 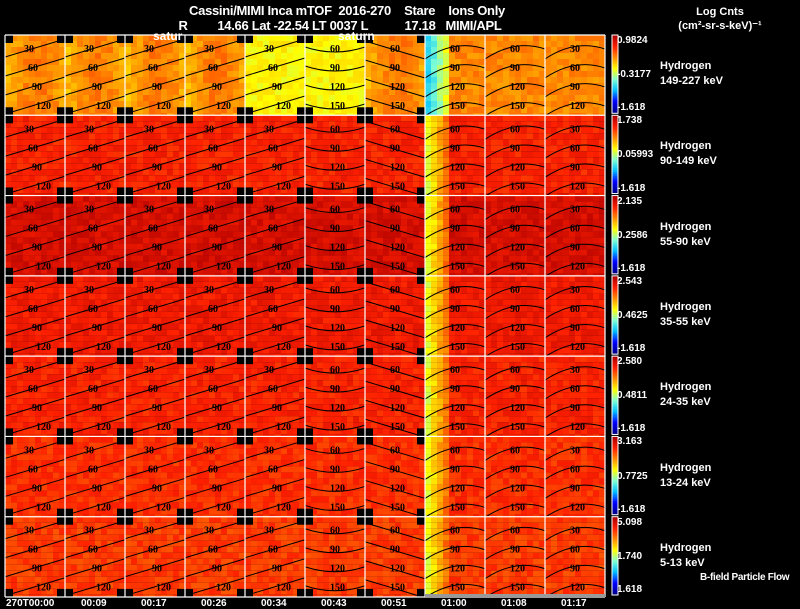 What do you see at coordinates (575, 248) in the screenshot?
I see `contour-label: 90` at bounding box center [575, 248].